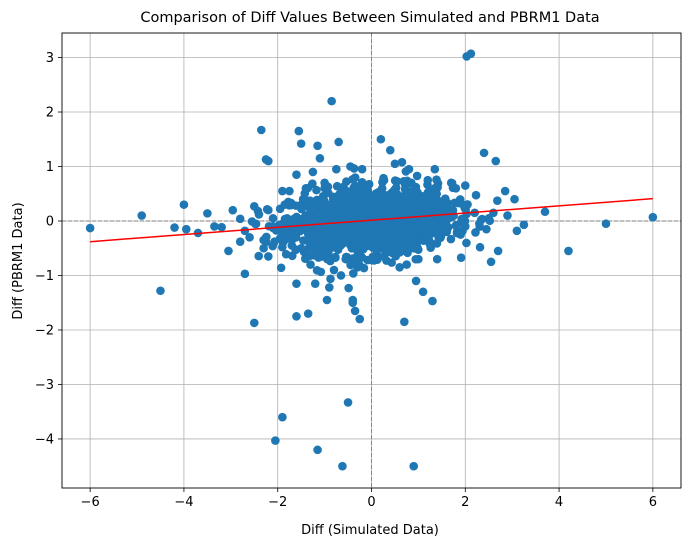  I want to click on x-tick-label: −4, so click(183, 502).